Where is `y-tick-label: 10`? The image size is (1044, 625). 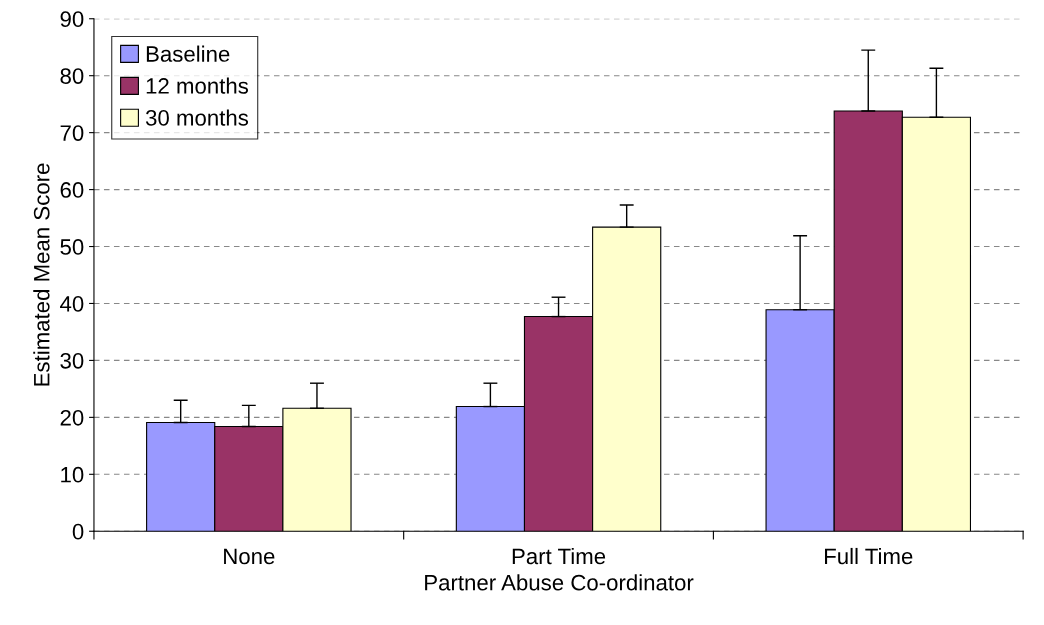 y-tick-label: 10 is located at coordinates (72, 474).